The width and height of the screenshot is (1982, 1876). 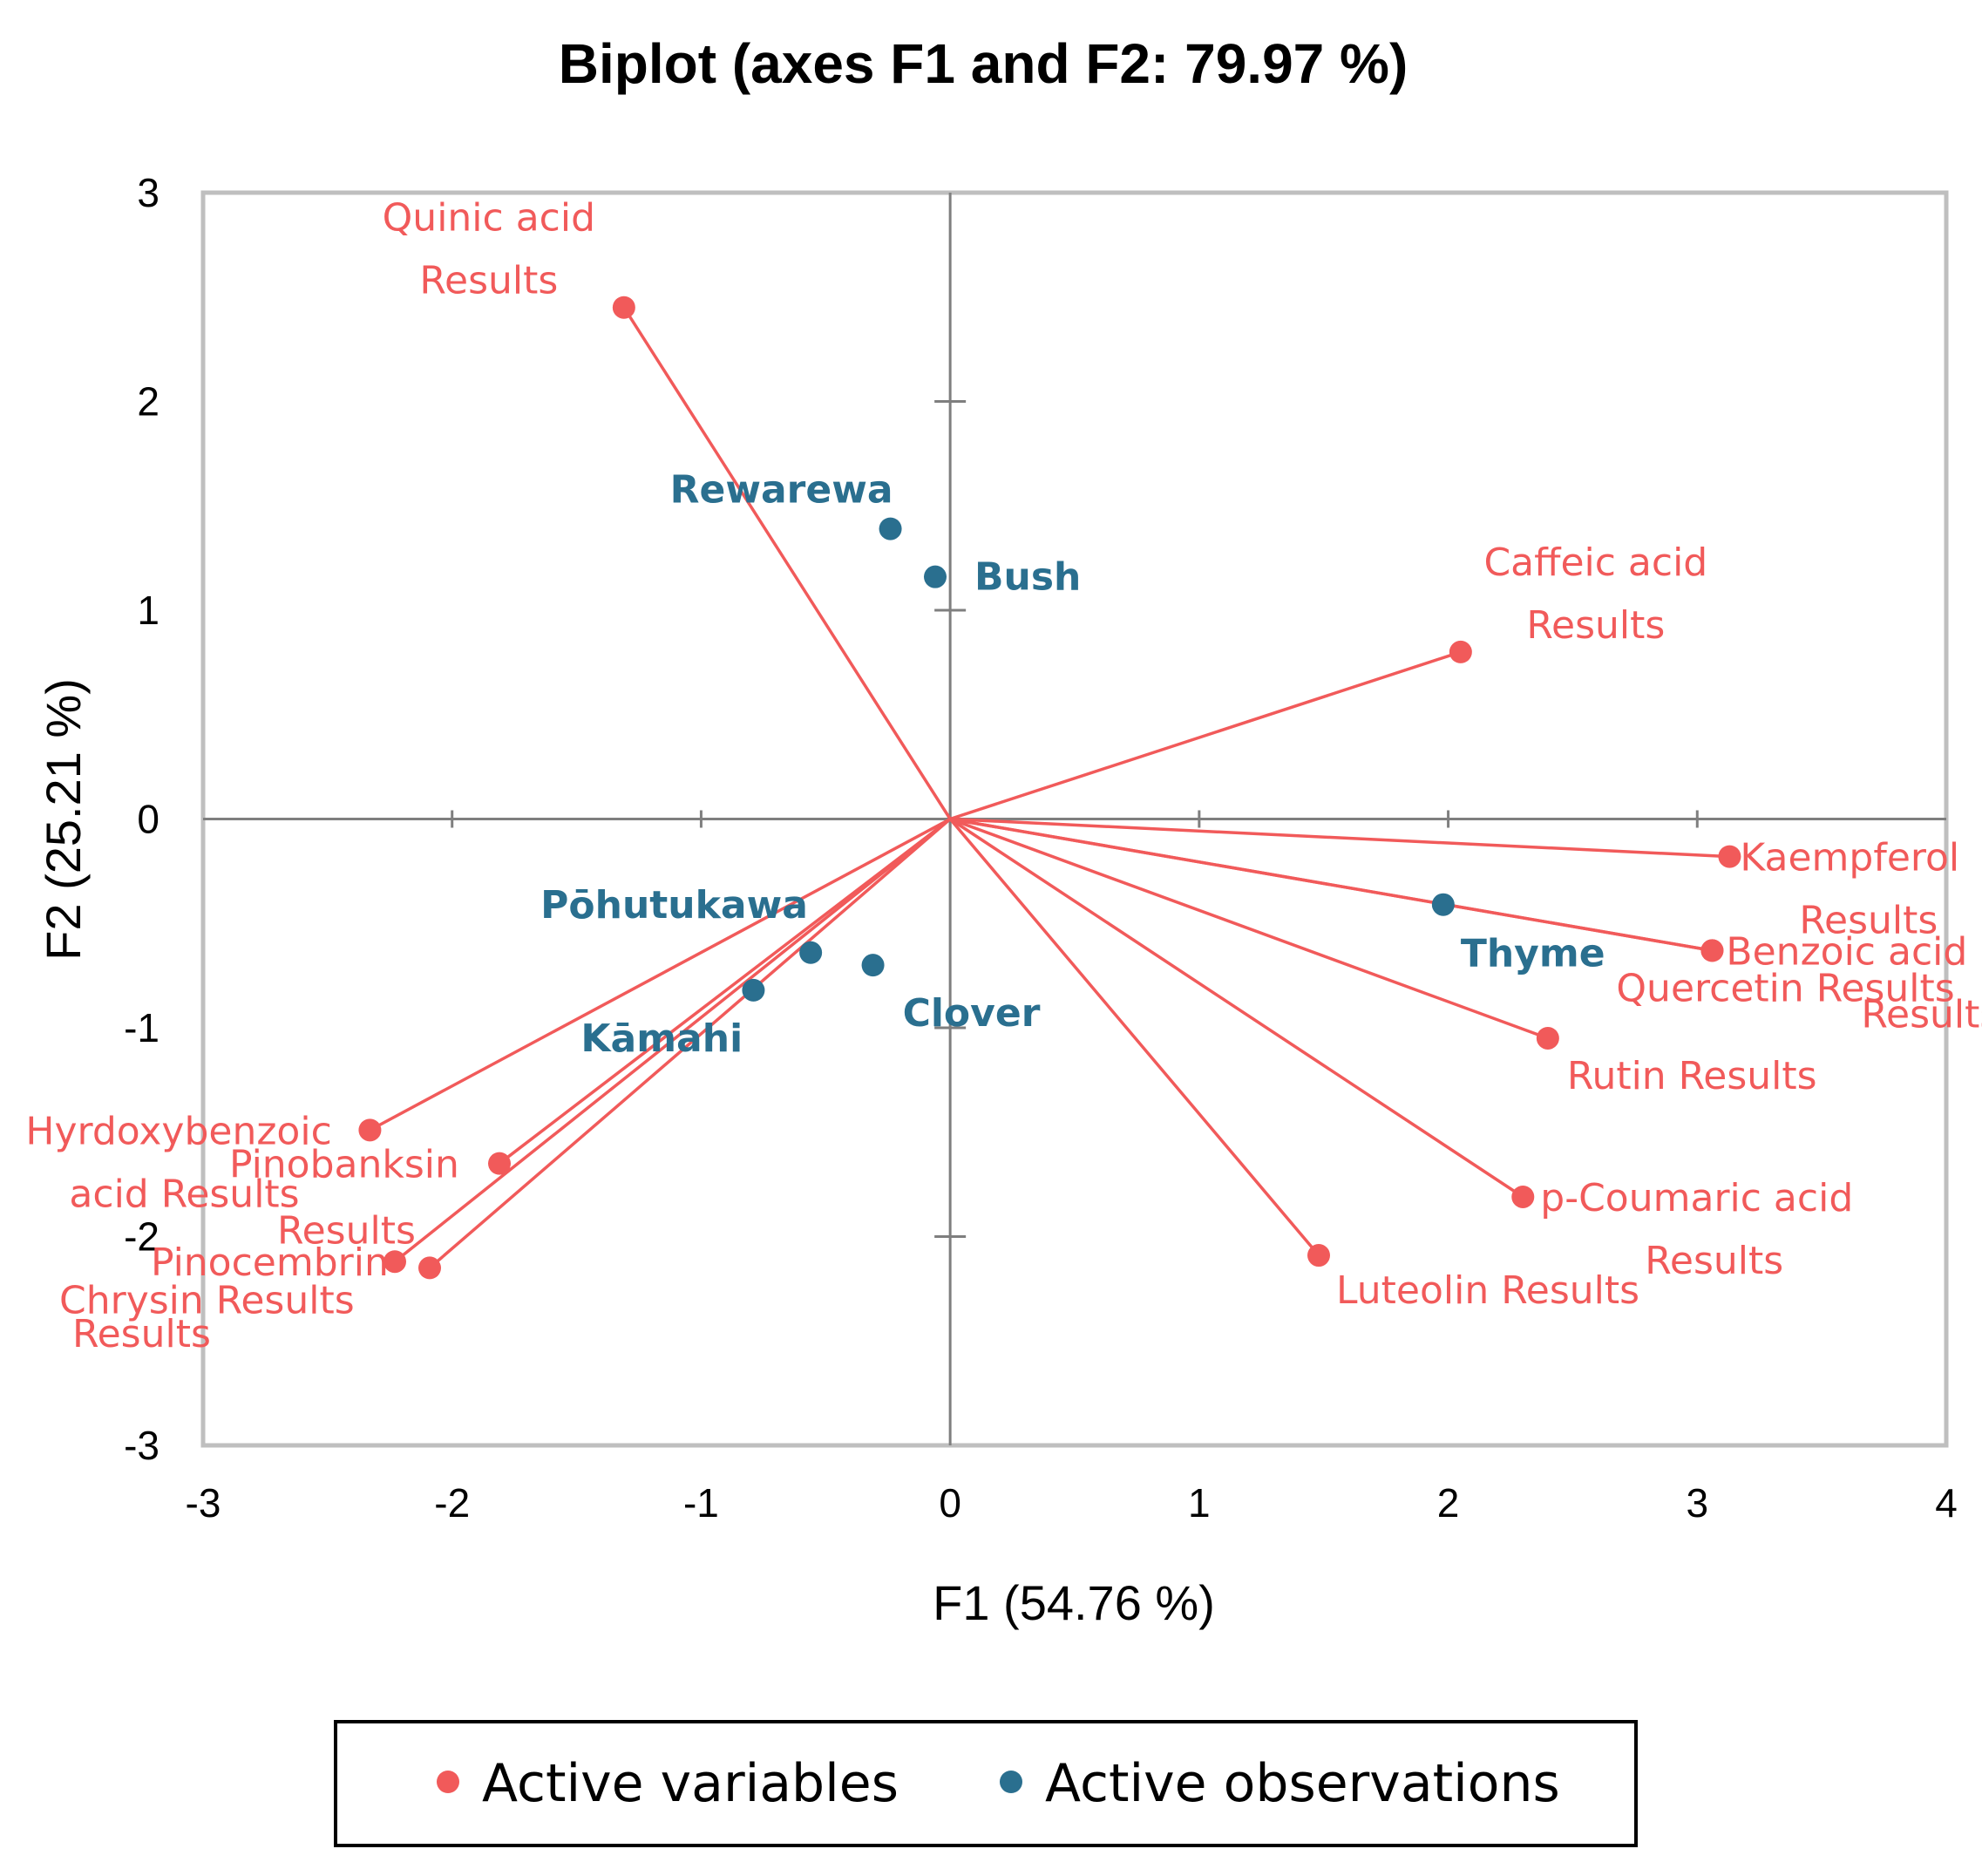 What do you see at coordinates (1199, 1503) in the screenshot?
I see `x-tick-label: 1` at bounding box center [1199, 1503].